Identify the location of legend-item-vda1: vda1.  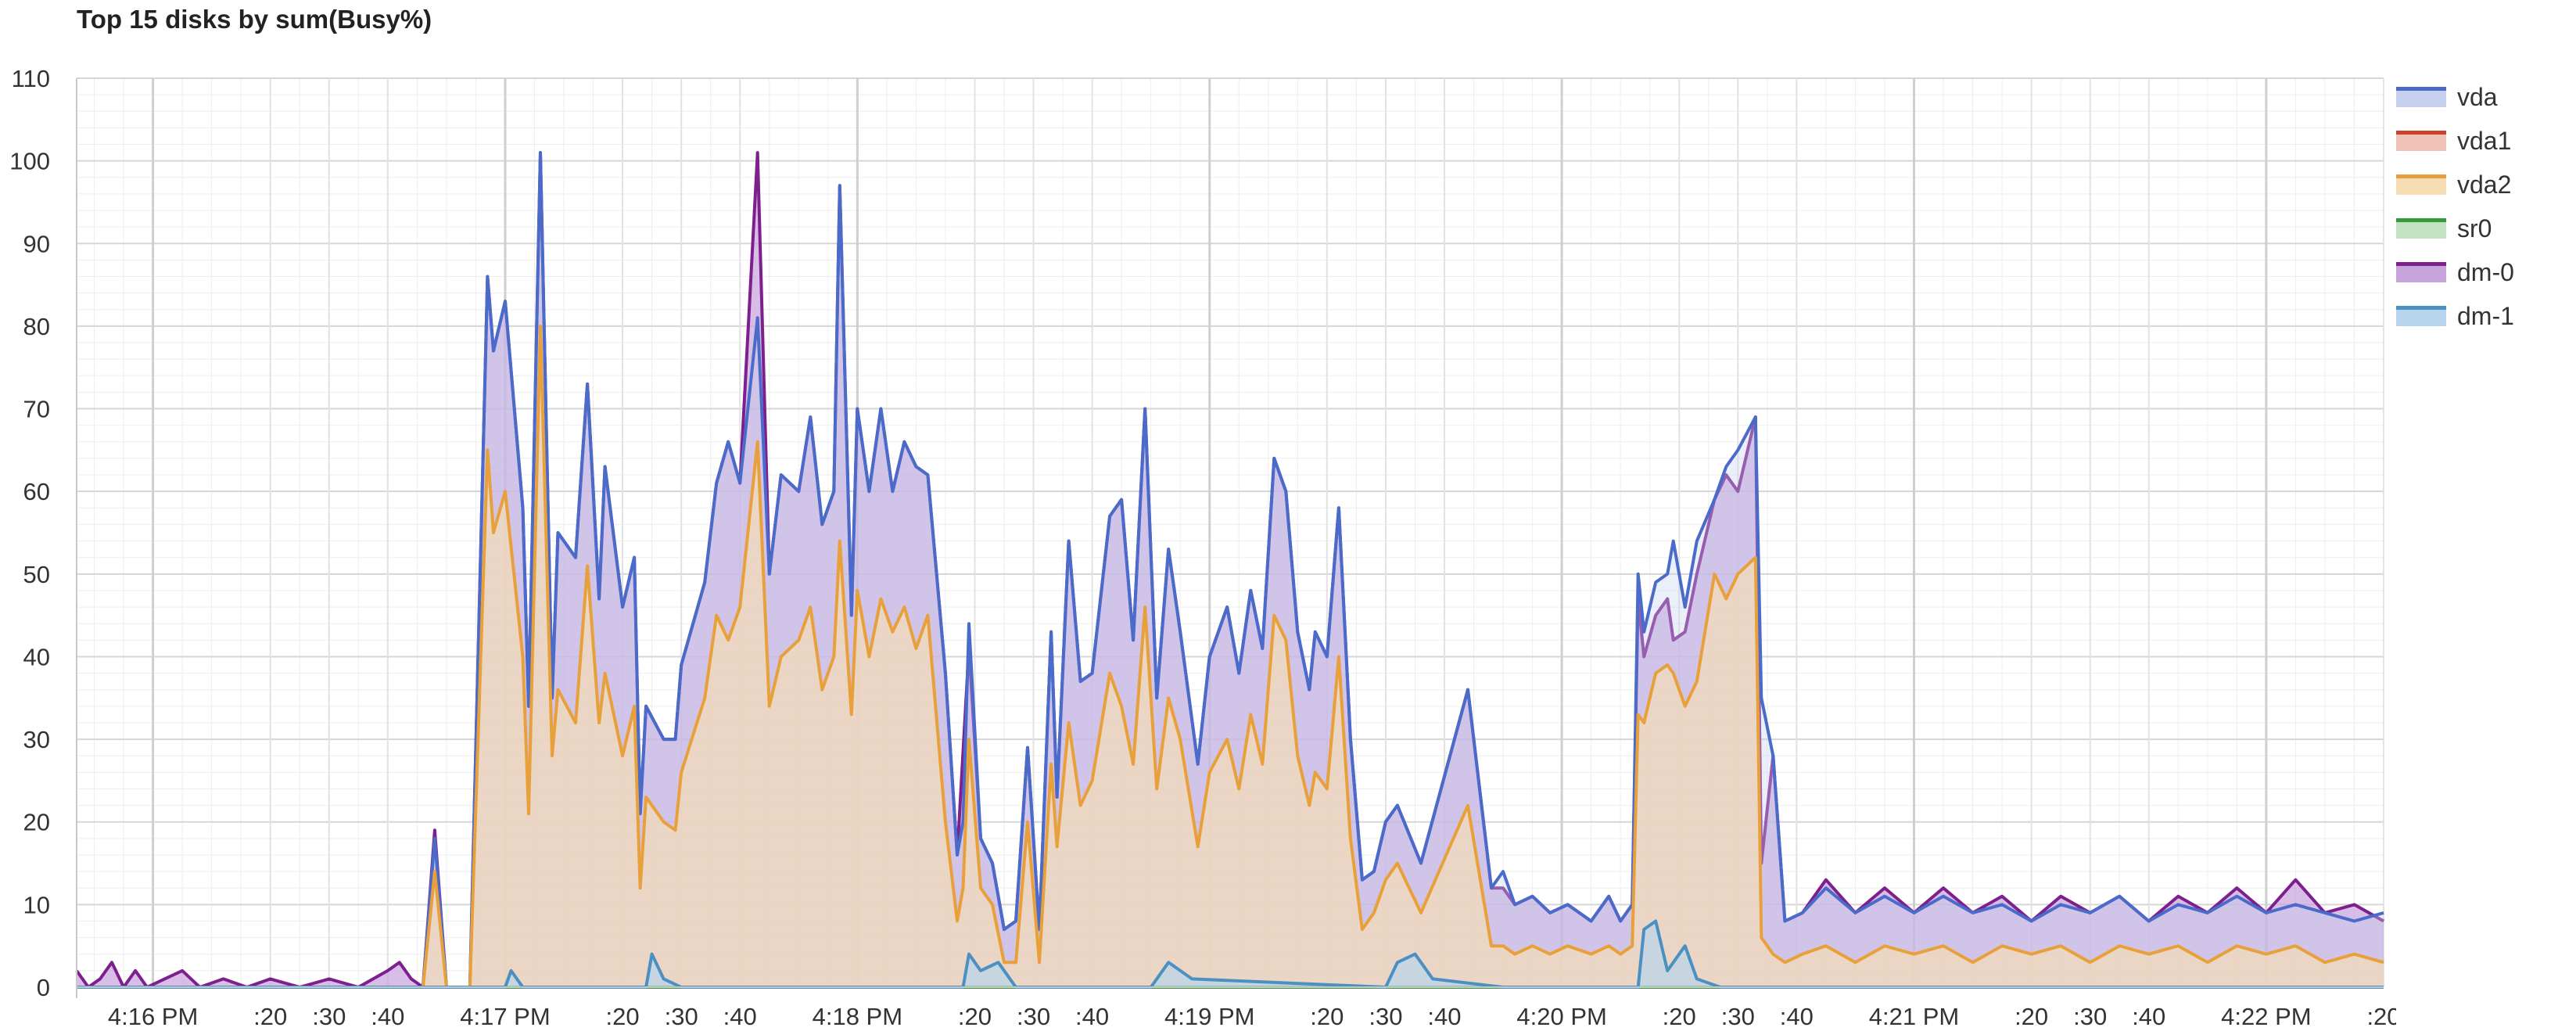
(2455, 141).